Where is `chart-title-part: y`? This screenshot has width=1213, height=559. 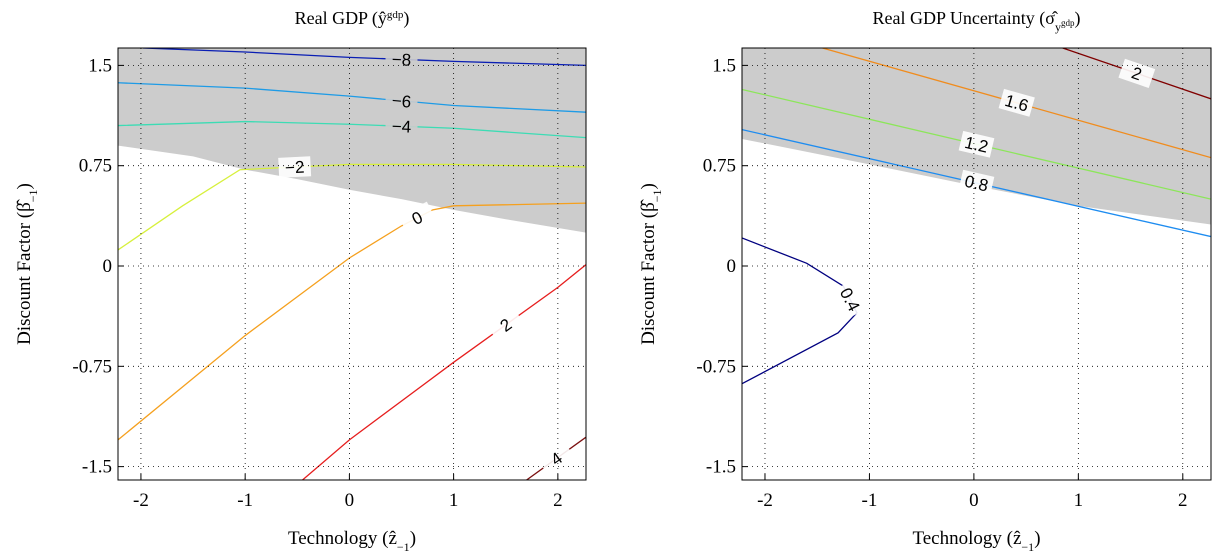 chart-title-part: y is located at coordinates (1058, 27).